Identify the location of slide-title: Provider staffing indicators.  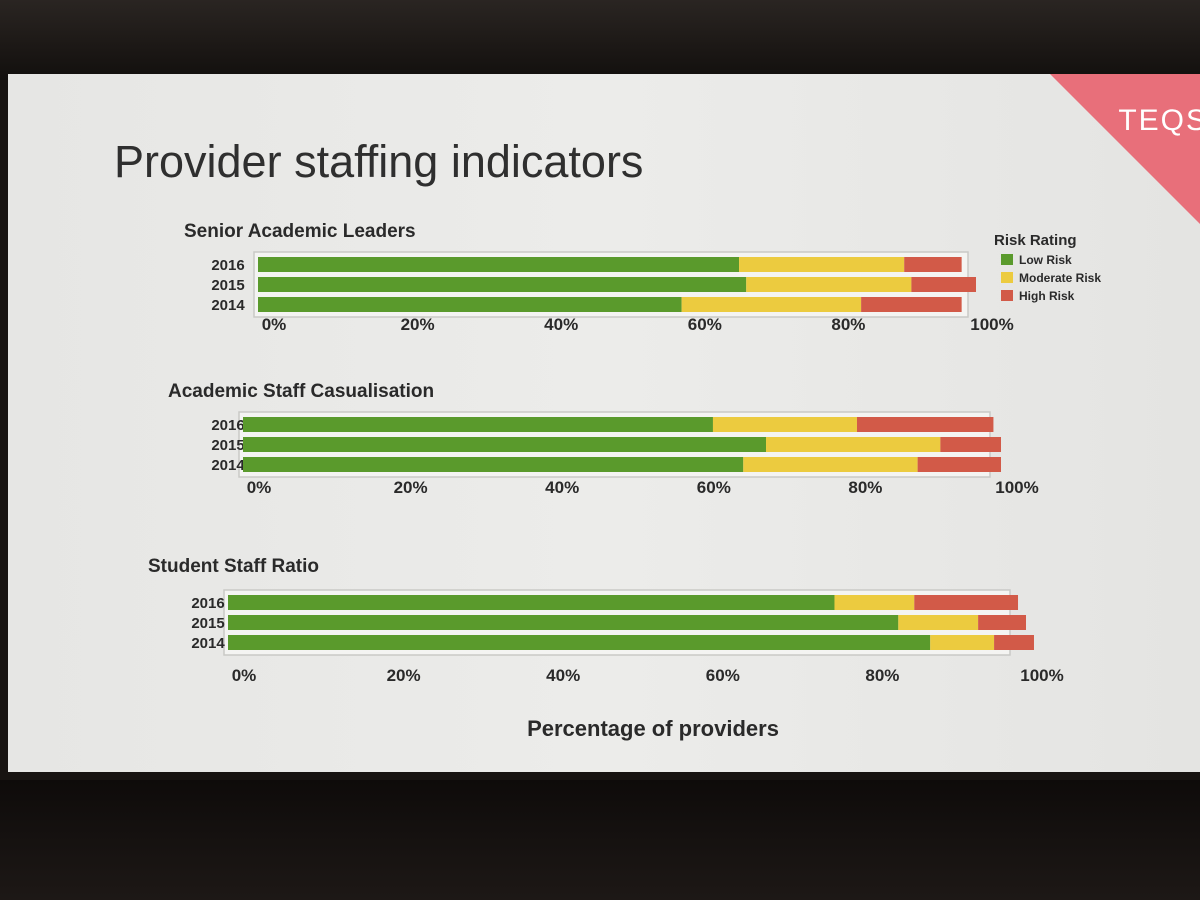
(379, 161).